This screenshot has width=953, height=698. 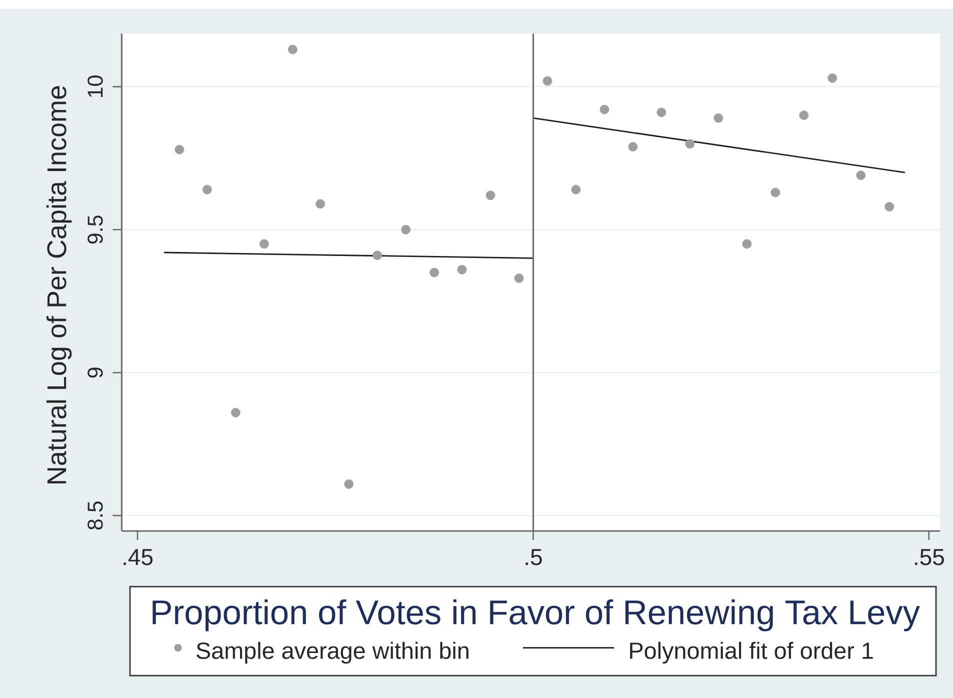 I want to click on x-tick-label: .45, so click(x=138, y=557).